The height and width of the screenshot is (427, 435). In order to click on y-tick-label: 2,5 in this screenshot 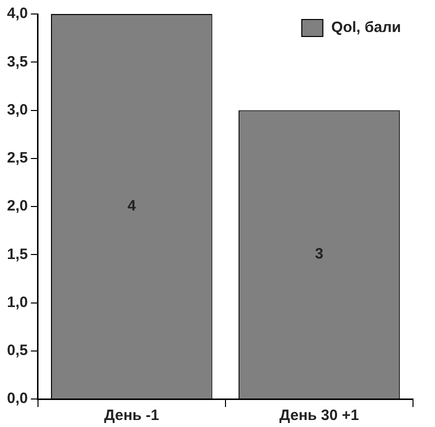, I will do `click(17, 158)`.